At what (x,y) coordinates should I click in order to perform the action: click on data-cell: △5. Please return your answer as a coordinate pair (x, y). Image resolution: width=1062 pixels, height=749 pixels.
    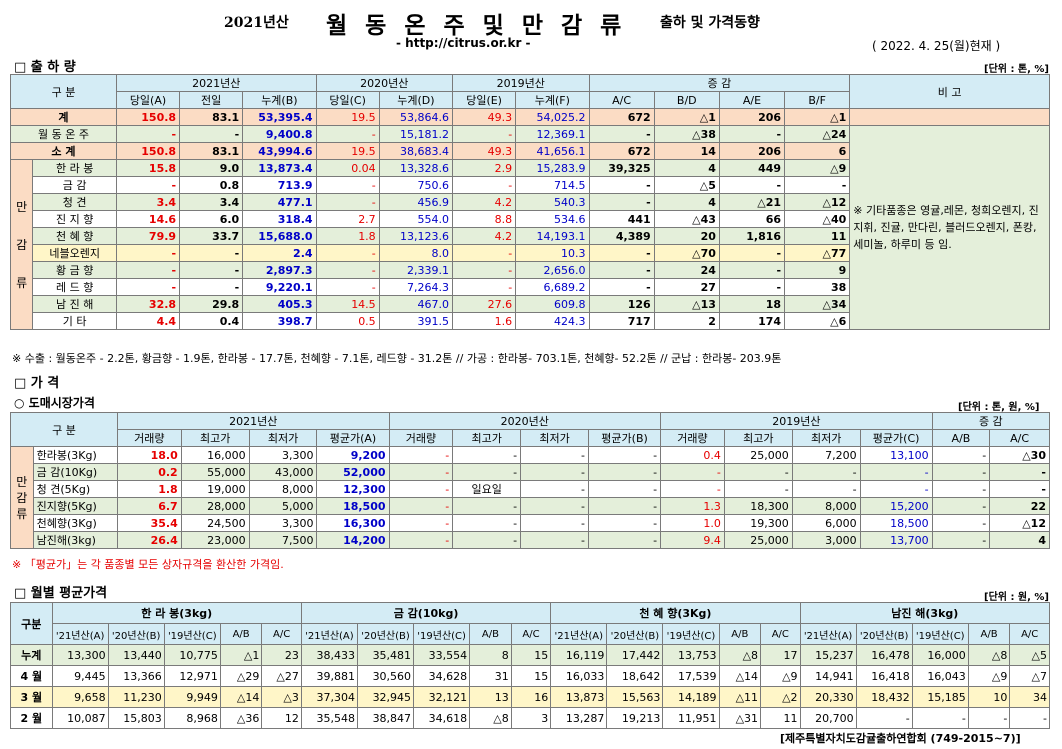
    Looking at the image, I should click on (1029, 655).